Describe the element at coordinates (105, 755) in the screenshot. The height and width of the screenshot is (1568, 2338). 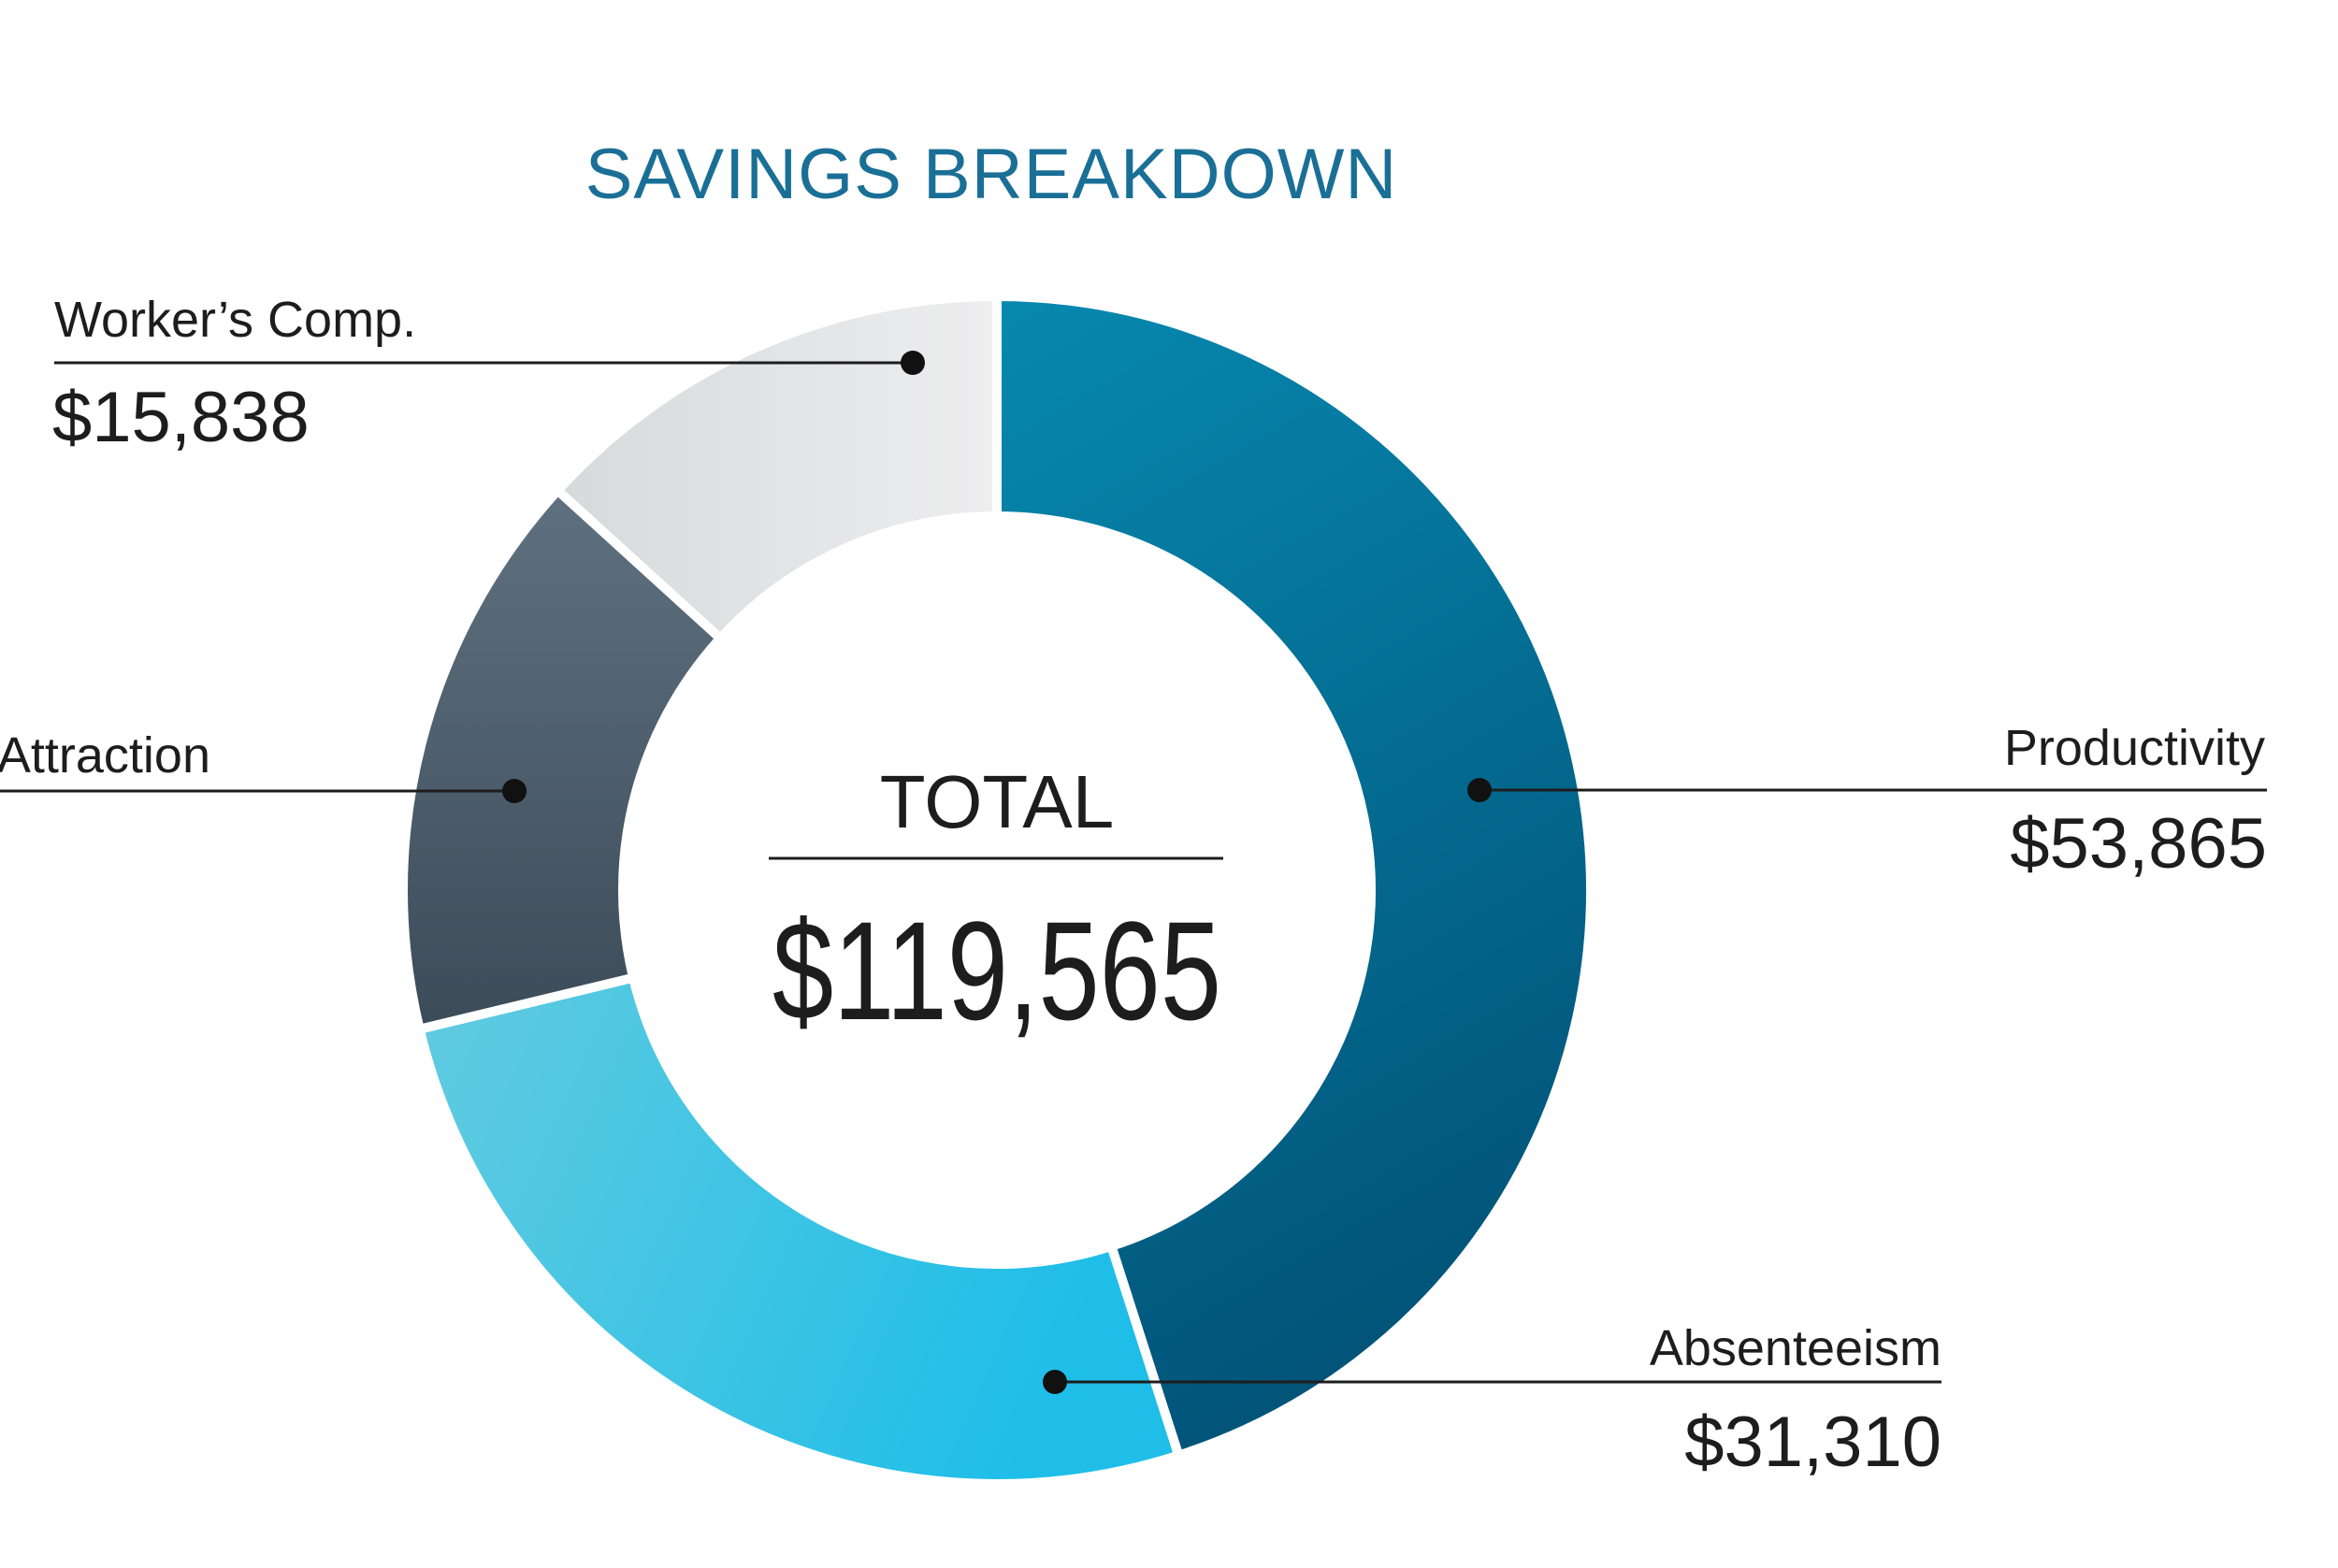
I see `slice-name-attraction: Attraction` at that location.